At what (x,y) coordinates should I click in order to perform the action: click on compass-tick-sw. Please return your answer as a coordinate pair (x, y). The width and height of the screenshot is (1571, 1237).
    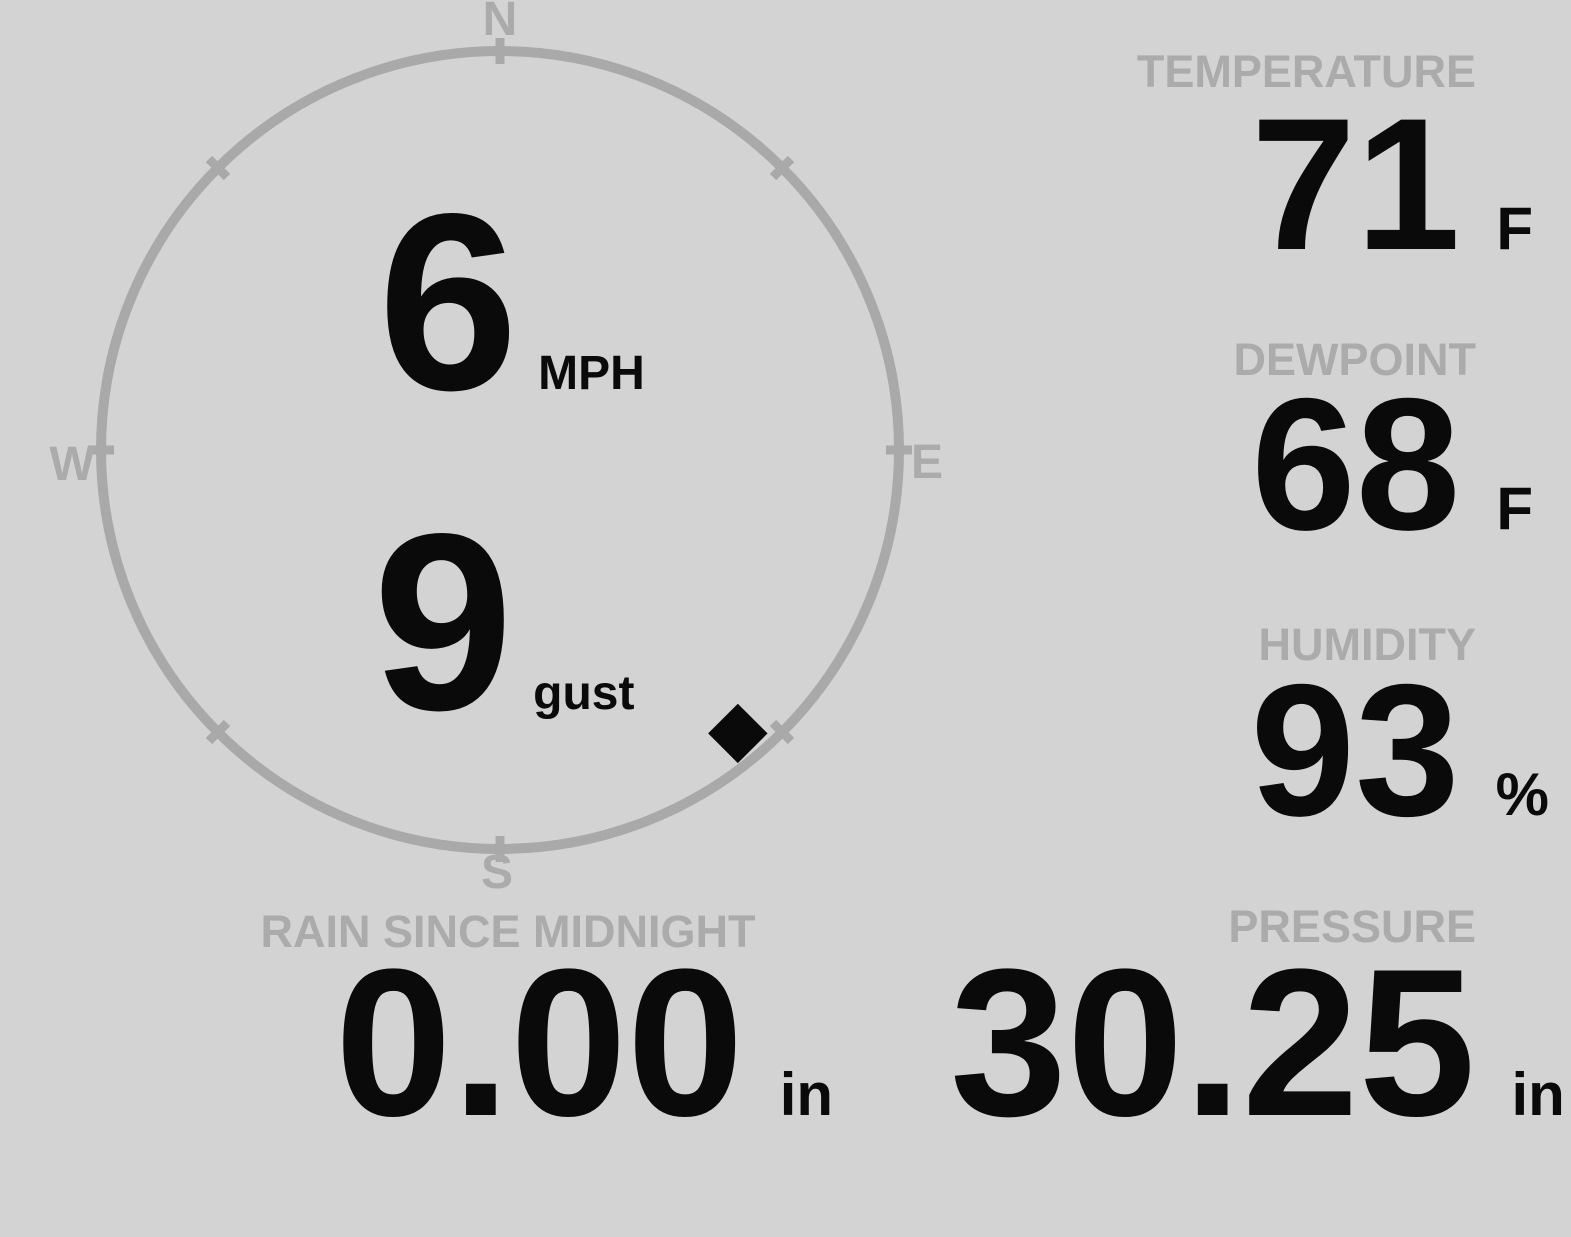
    Looking at the image, I should click on (218, 732).